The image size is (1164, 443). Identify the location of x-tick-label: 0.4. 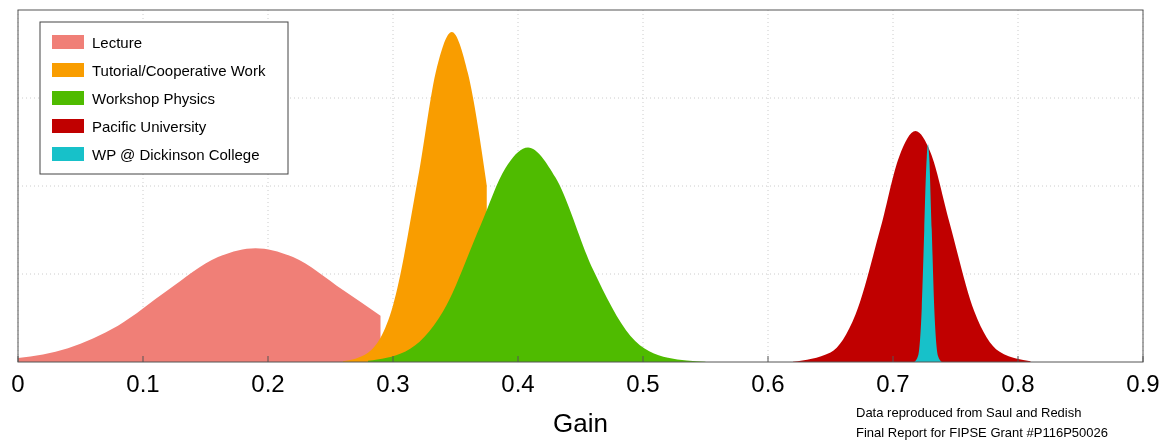
(518, 383).